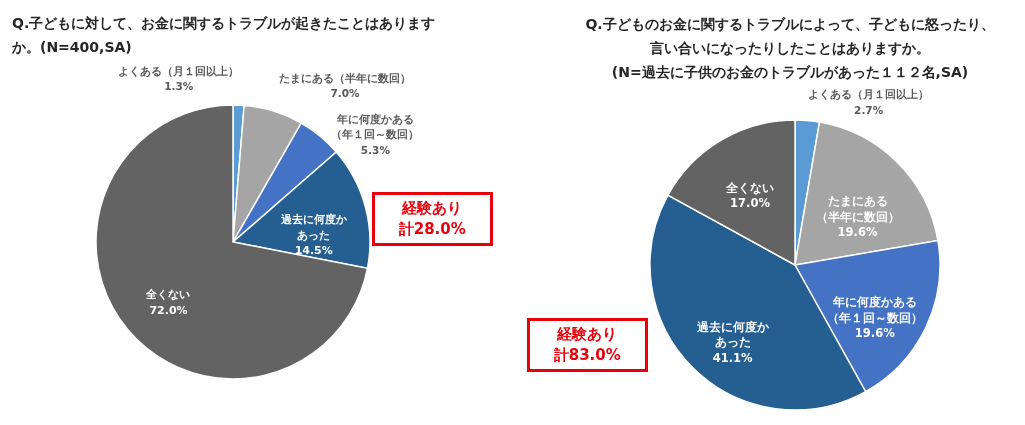 This screenshot has height=425, width=1025. Describe the element at coordinates (750, 203) in the screenshot. I see `data-label: 17.0%` at that location.